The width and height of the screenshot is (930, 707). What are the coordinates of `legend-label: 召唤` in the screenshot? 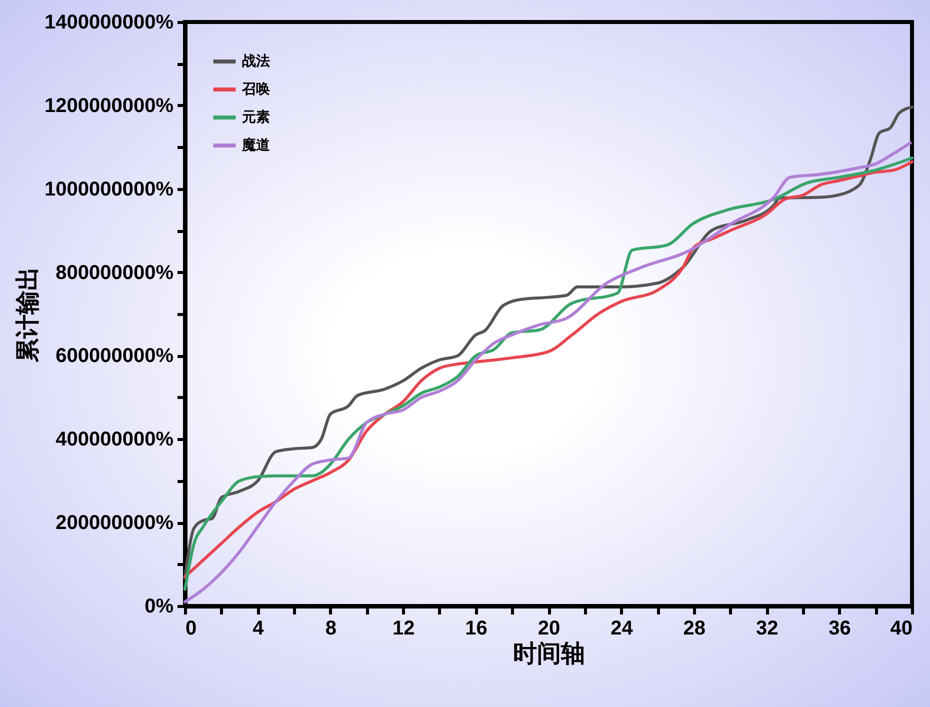 It's located at (255, 88).